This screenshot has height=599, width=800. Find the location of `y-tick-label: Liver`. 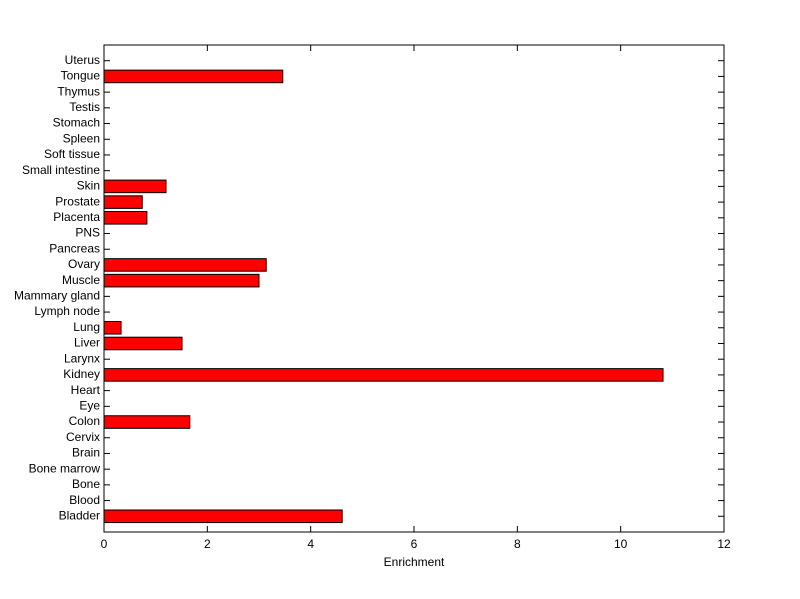

y-tick-label: Liver is located at coordinates (87, 343).